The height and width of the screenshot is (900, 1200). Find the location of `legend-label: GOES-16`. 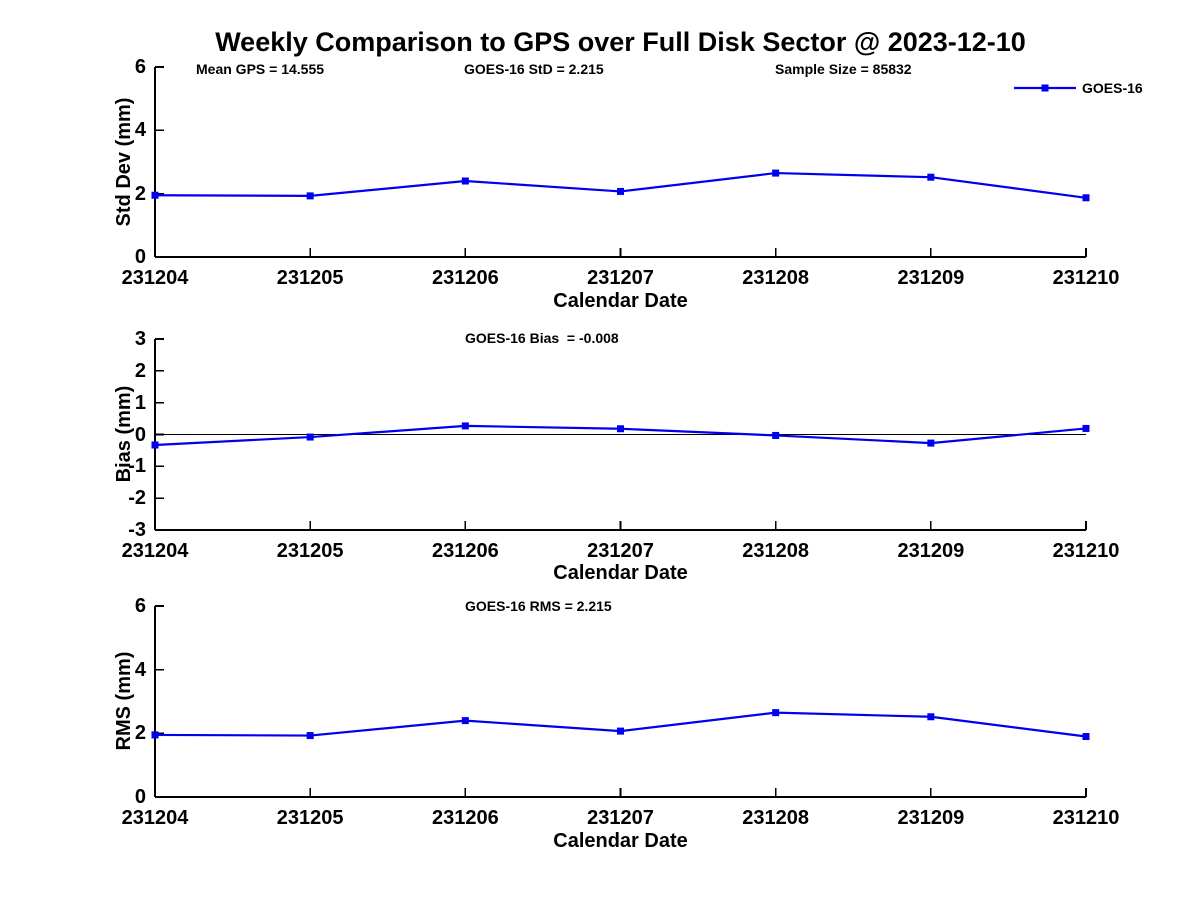

legend-label: GOES-16 is located at coordinates (1112, 88).